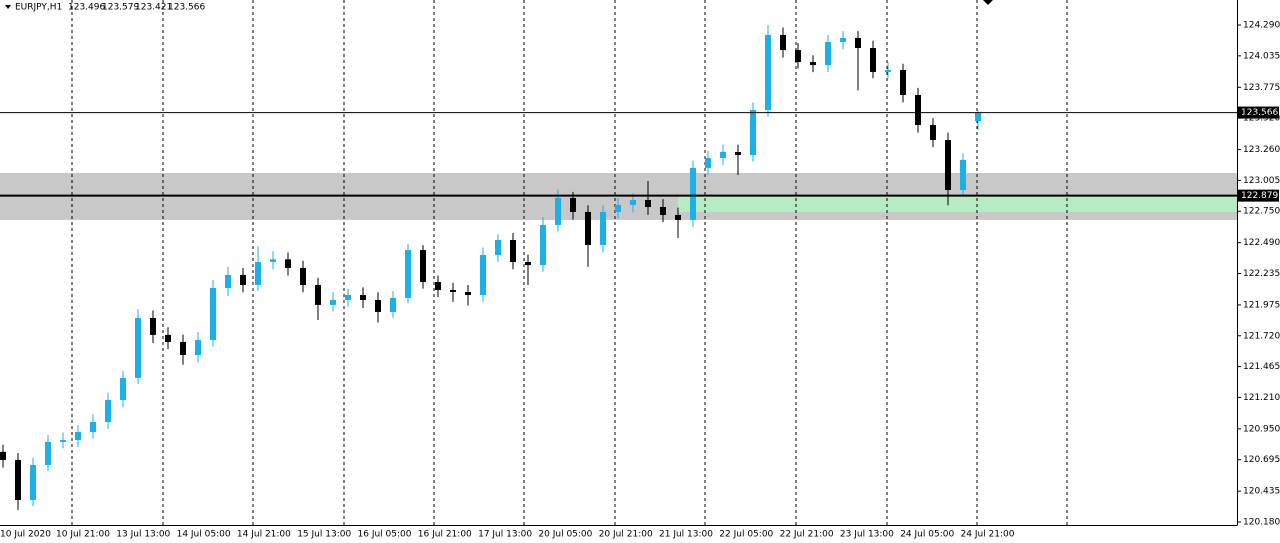 The width and height of the screenshot is (1280, 543). What do you see at coordinates (505, 535) in the screenshot?
I see `x-tick-label: 17 Jul 13:00` at bounding box center [505, 535].